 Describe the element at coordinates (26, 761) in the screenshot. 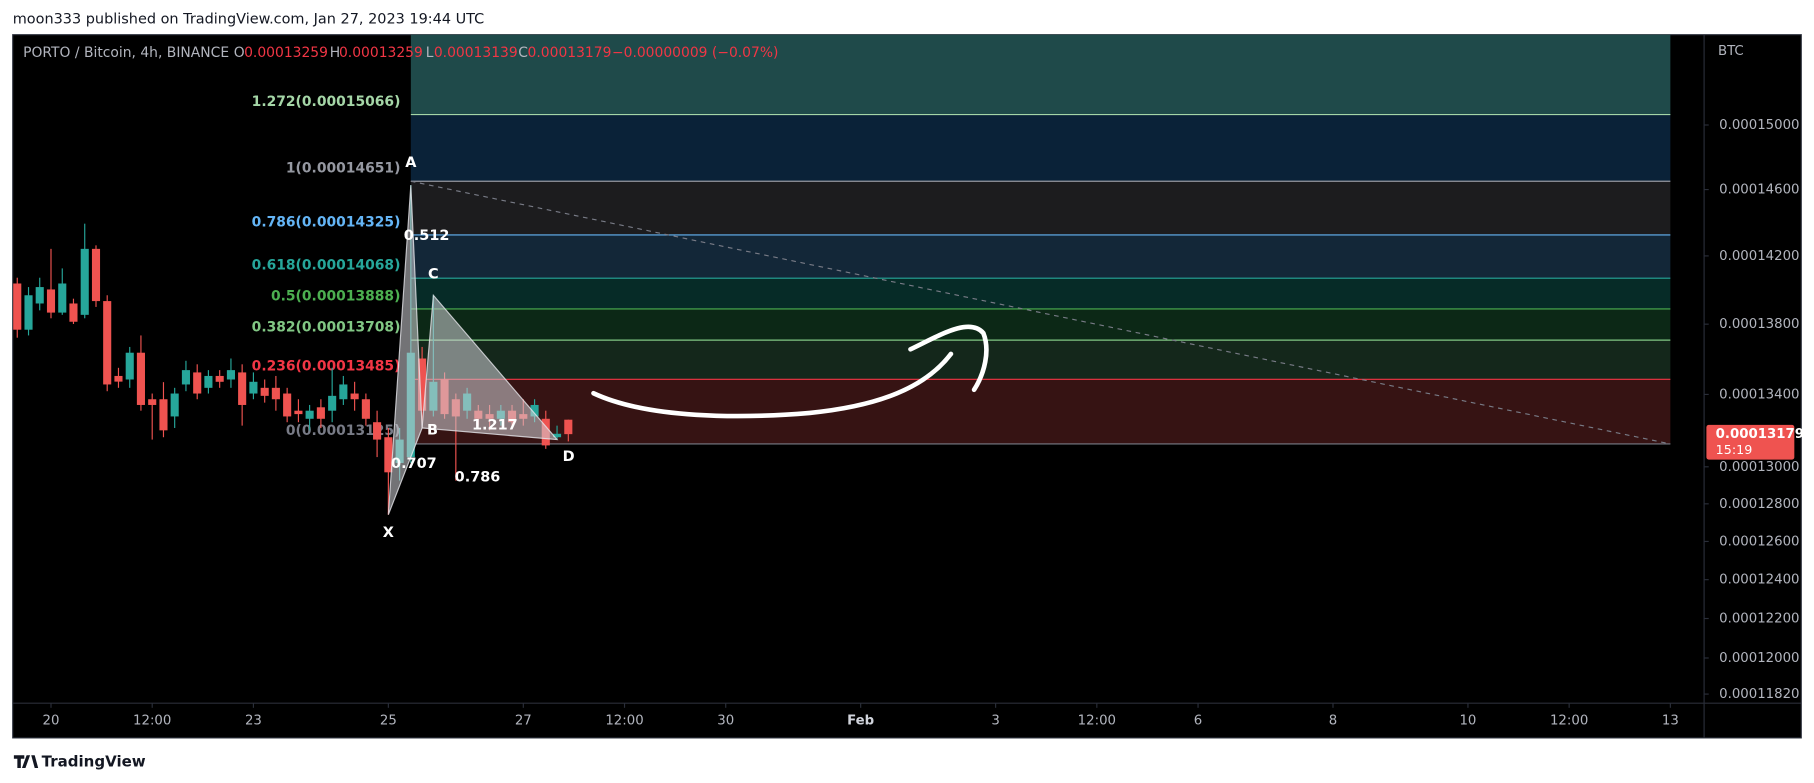

I see `brand-logo` at that location.